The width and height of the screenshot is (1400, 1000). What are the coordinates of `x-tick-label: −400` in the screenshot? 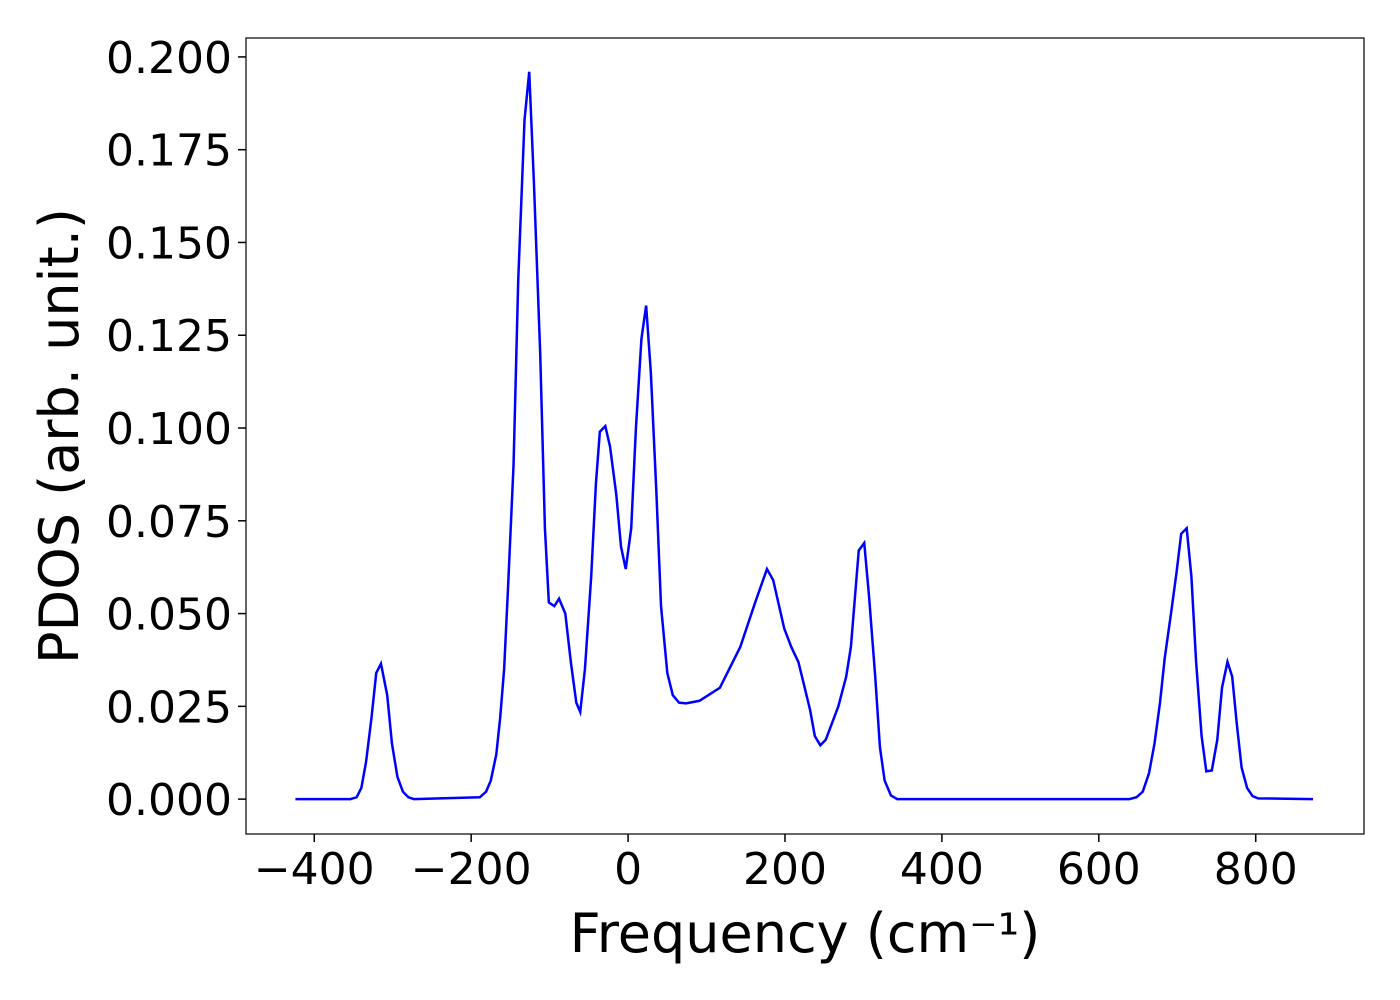 It's located at (314, 869).